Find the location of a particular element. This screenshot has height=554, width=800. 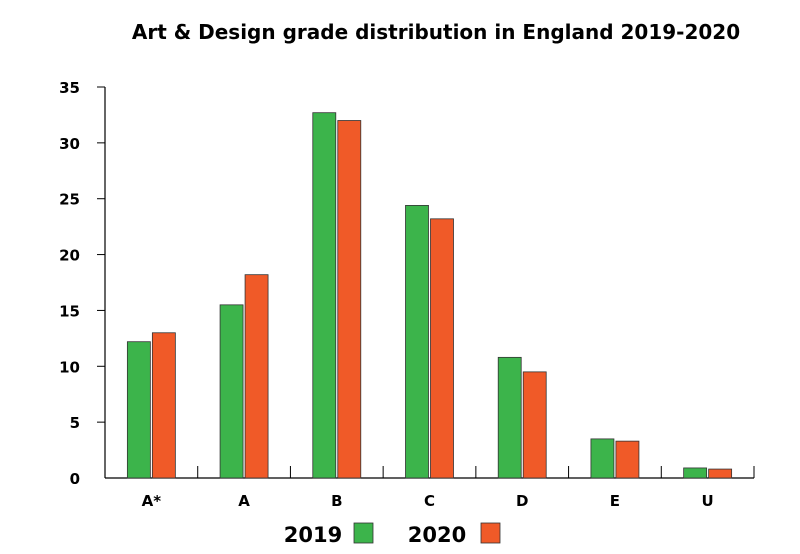

legend: 2019 2020 is located at coordinates (392, 534).